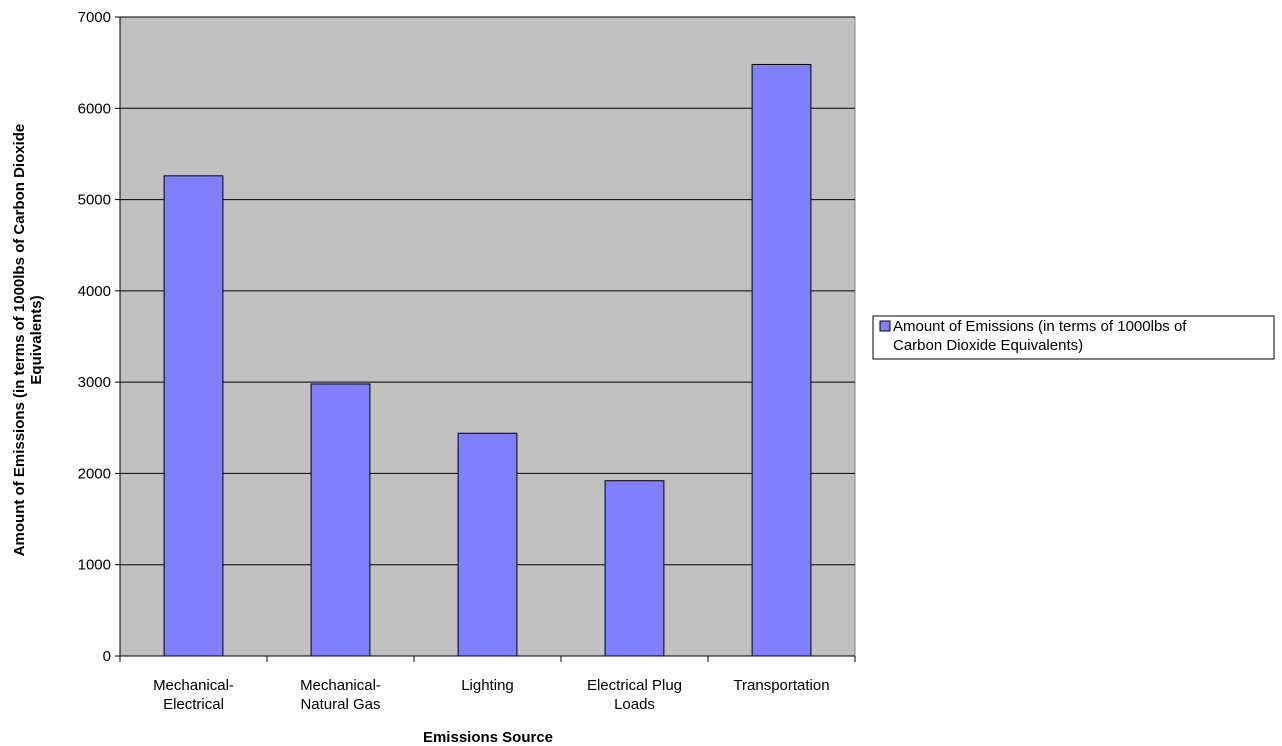 The width and height of the screenshot is (1282, 746). I want to click on y-tick-label: 7000, so click(94, 17).